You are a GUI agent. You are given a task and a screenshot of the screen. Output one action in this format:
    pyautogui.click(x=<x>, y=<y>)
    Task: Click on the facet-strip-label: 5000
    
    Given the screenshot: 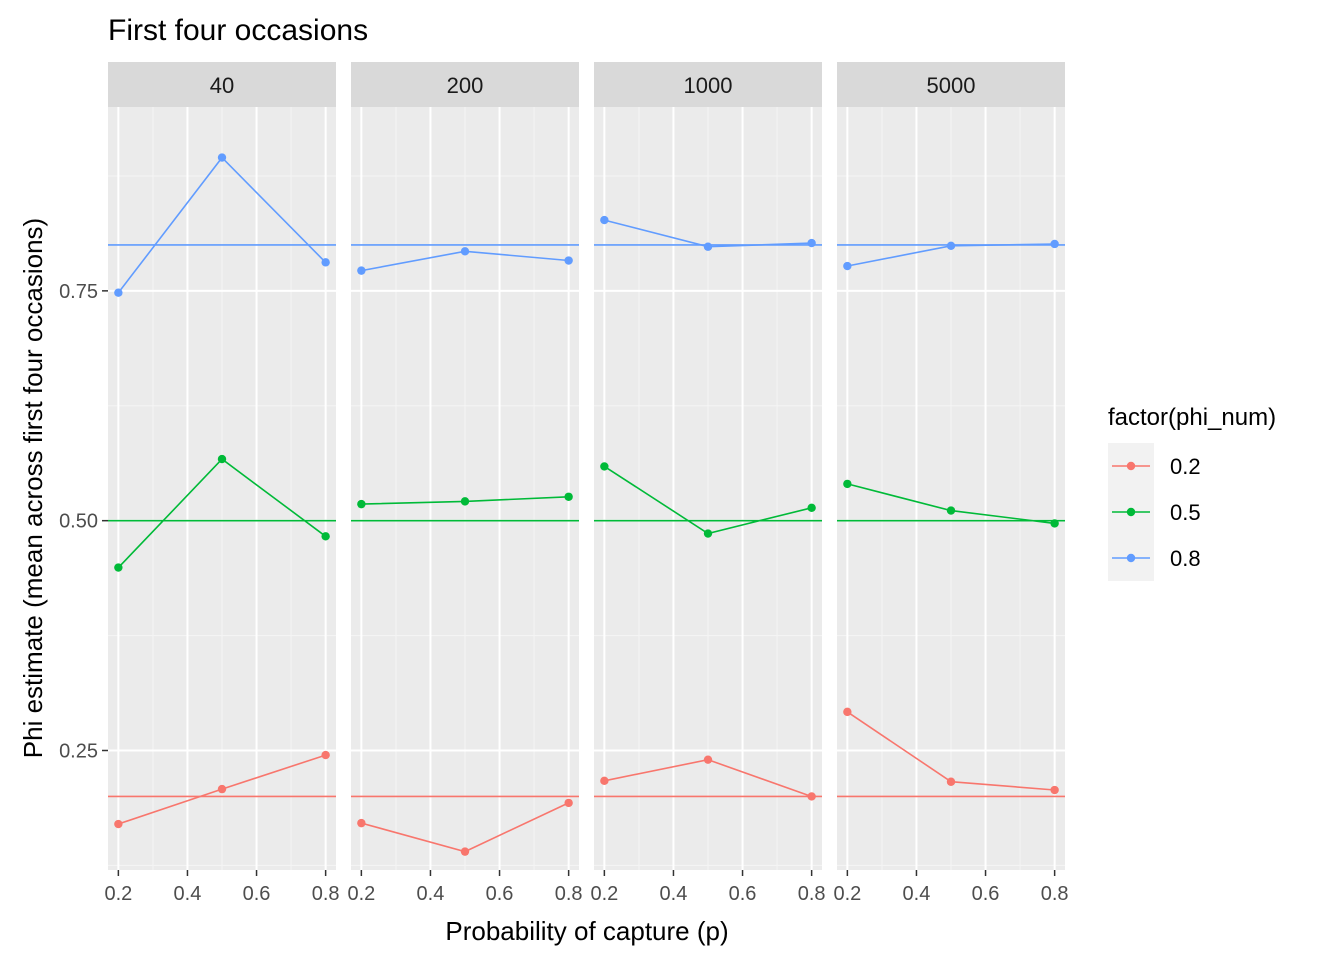 What is the action you would take?
    pyautogui.click(x=951, y=85)
    